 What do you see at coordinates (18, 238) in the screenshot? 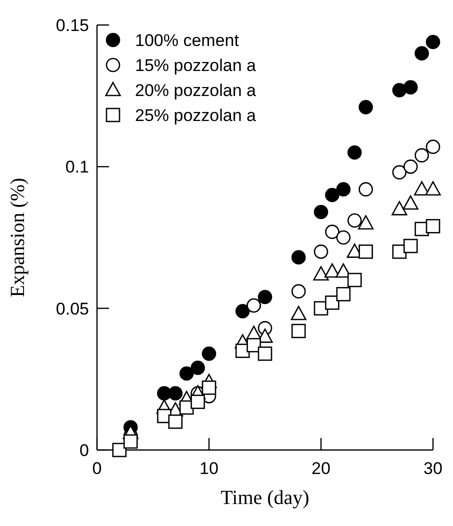
I see `y-axis-title: Expansion (%)` at bounding box center [18, 238].